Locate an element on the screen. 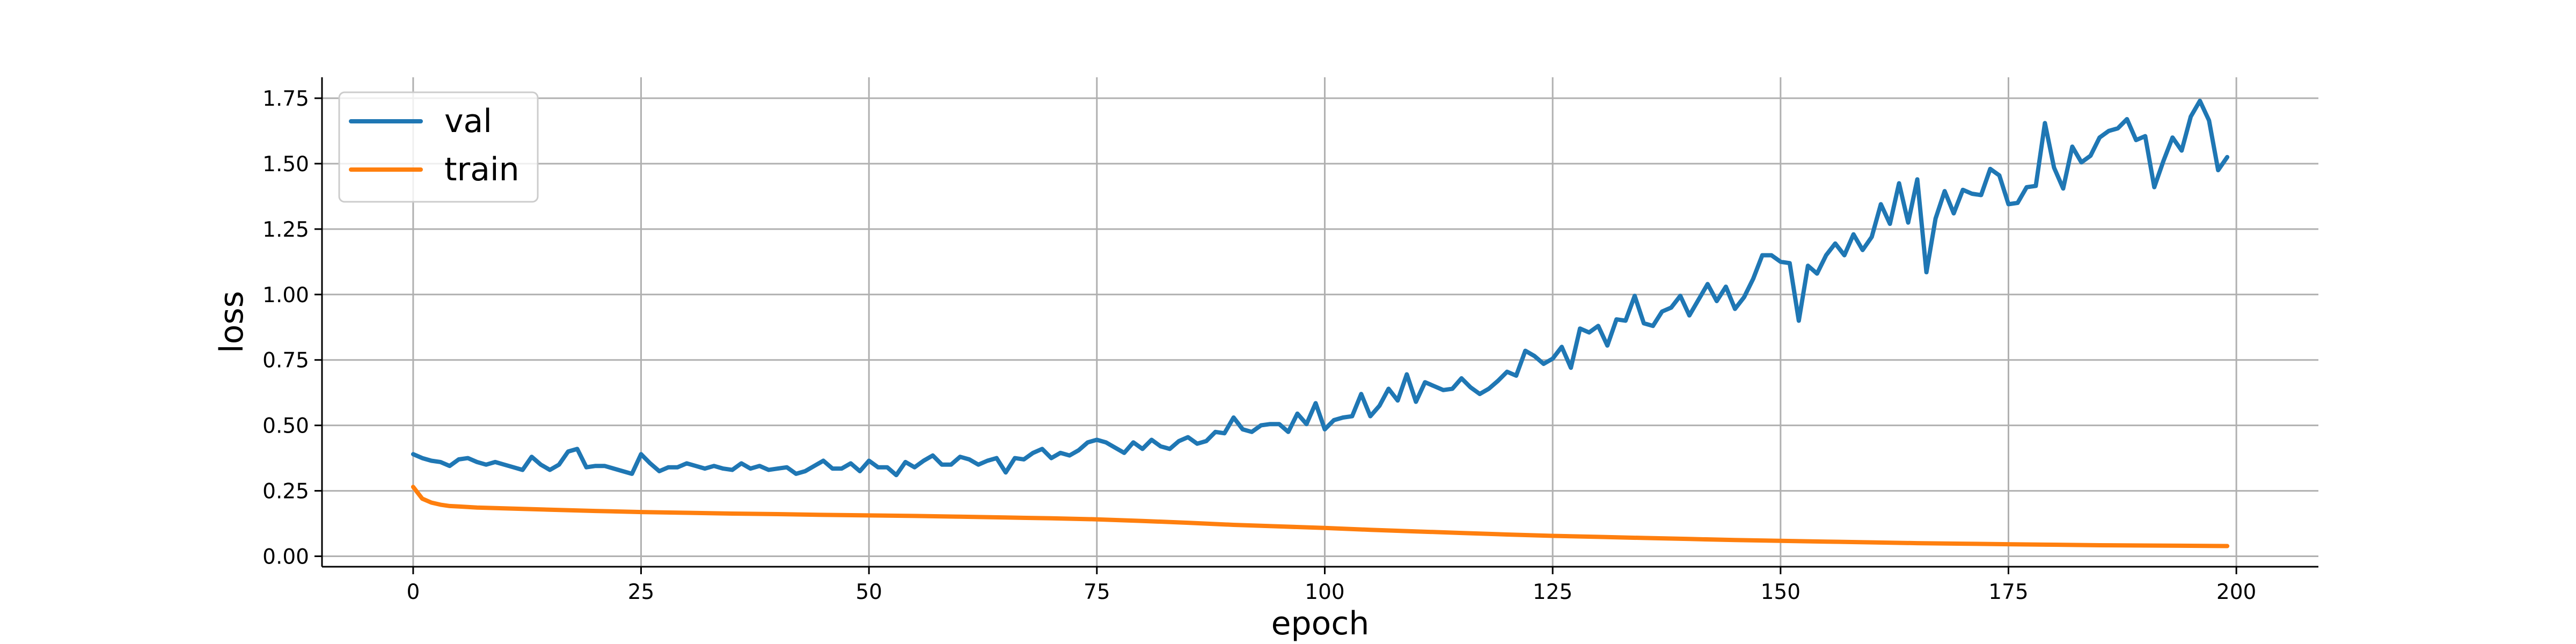 The height and width of the screenshot is (644, 2576). x-tick-label: 150 is located at coordinates (1781, 592).